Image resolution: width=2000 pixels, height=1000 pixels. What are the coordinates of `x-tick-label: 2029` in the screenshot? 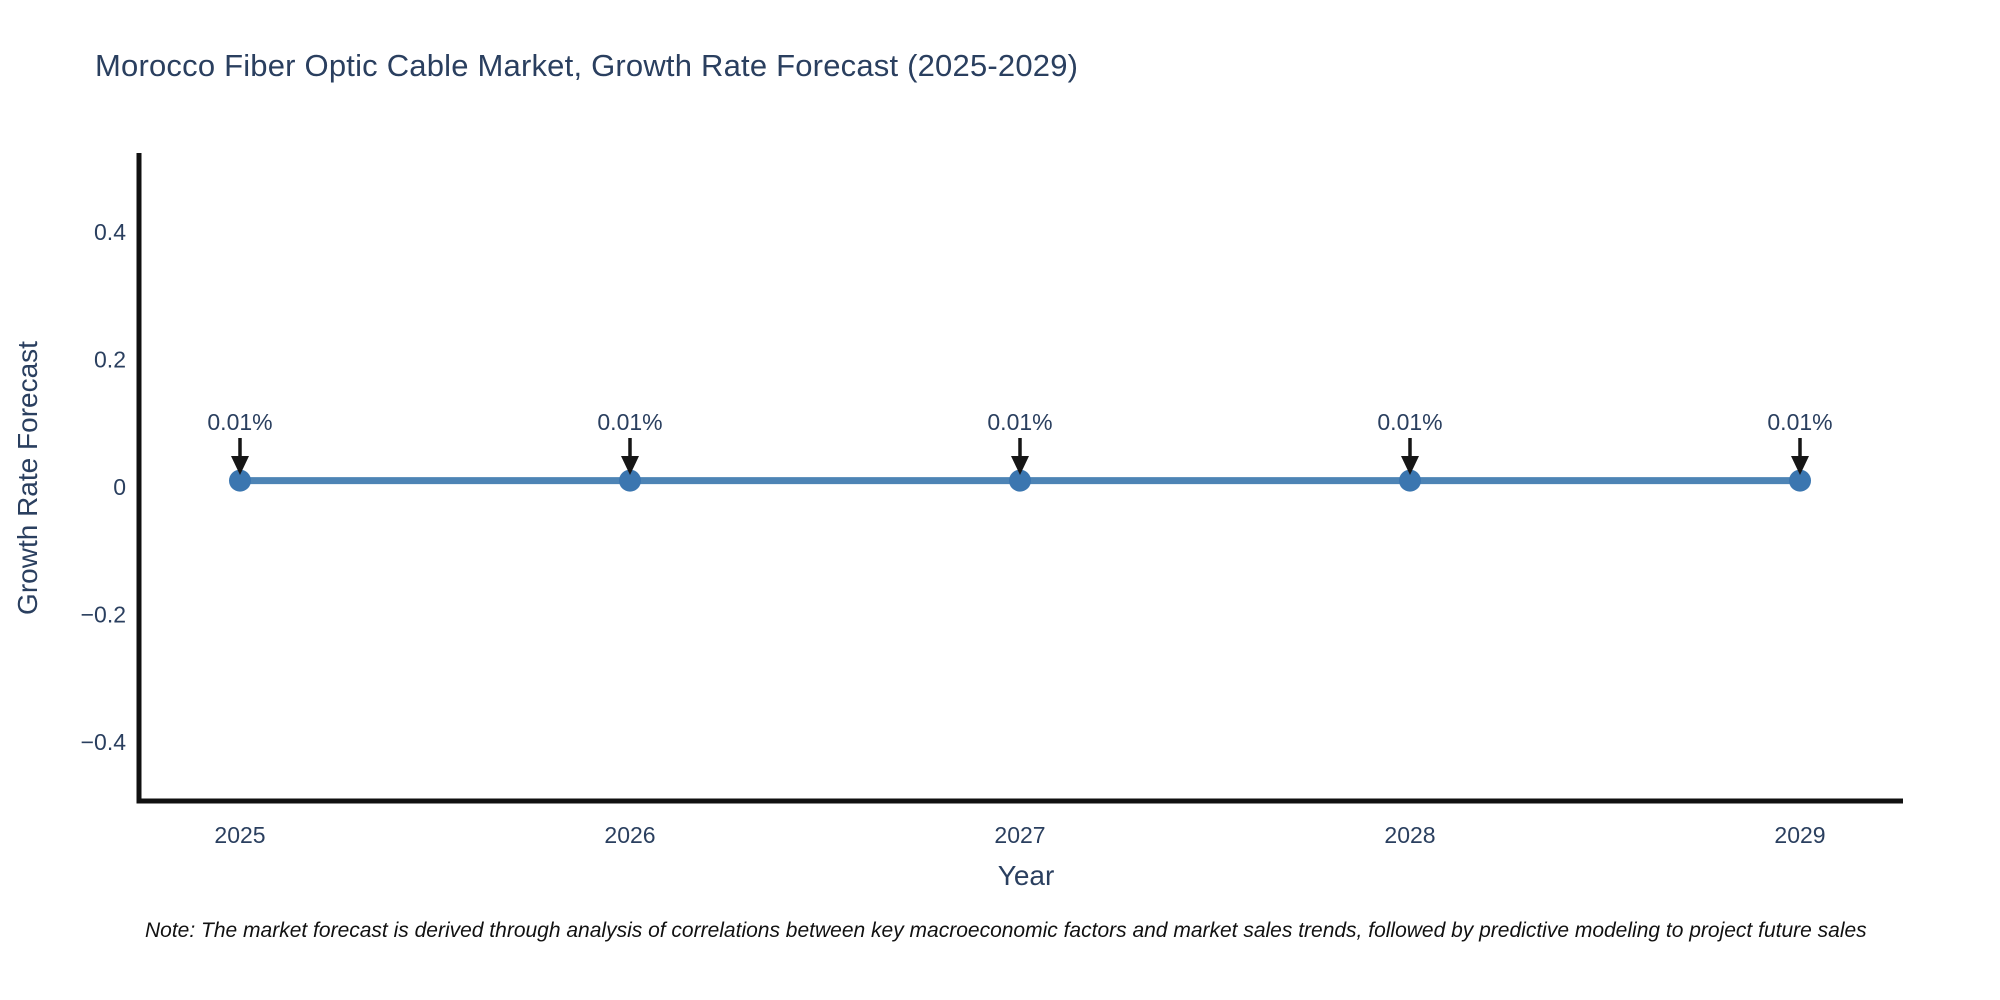 It's located at (1799, 835).